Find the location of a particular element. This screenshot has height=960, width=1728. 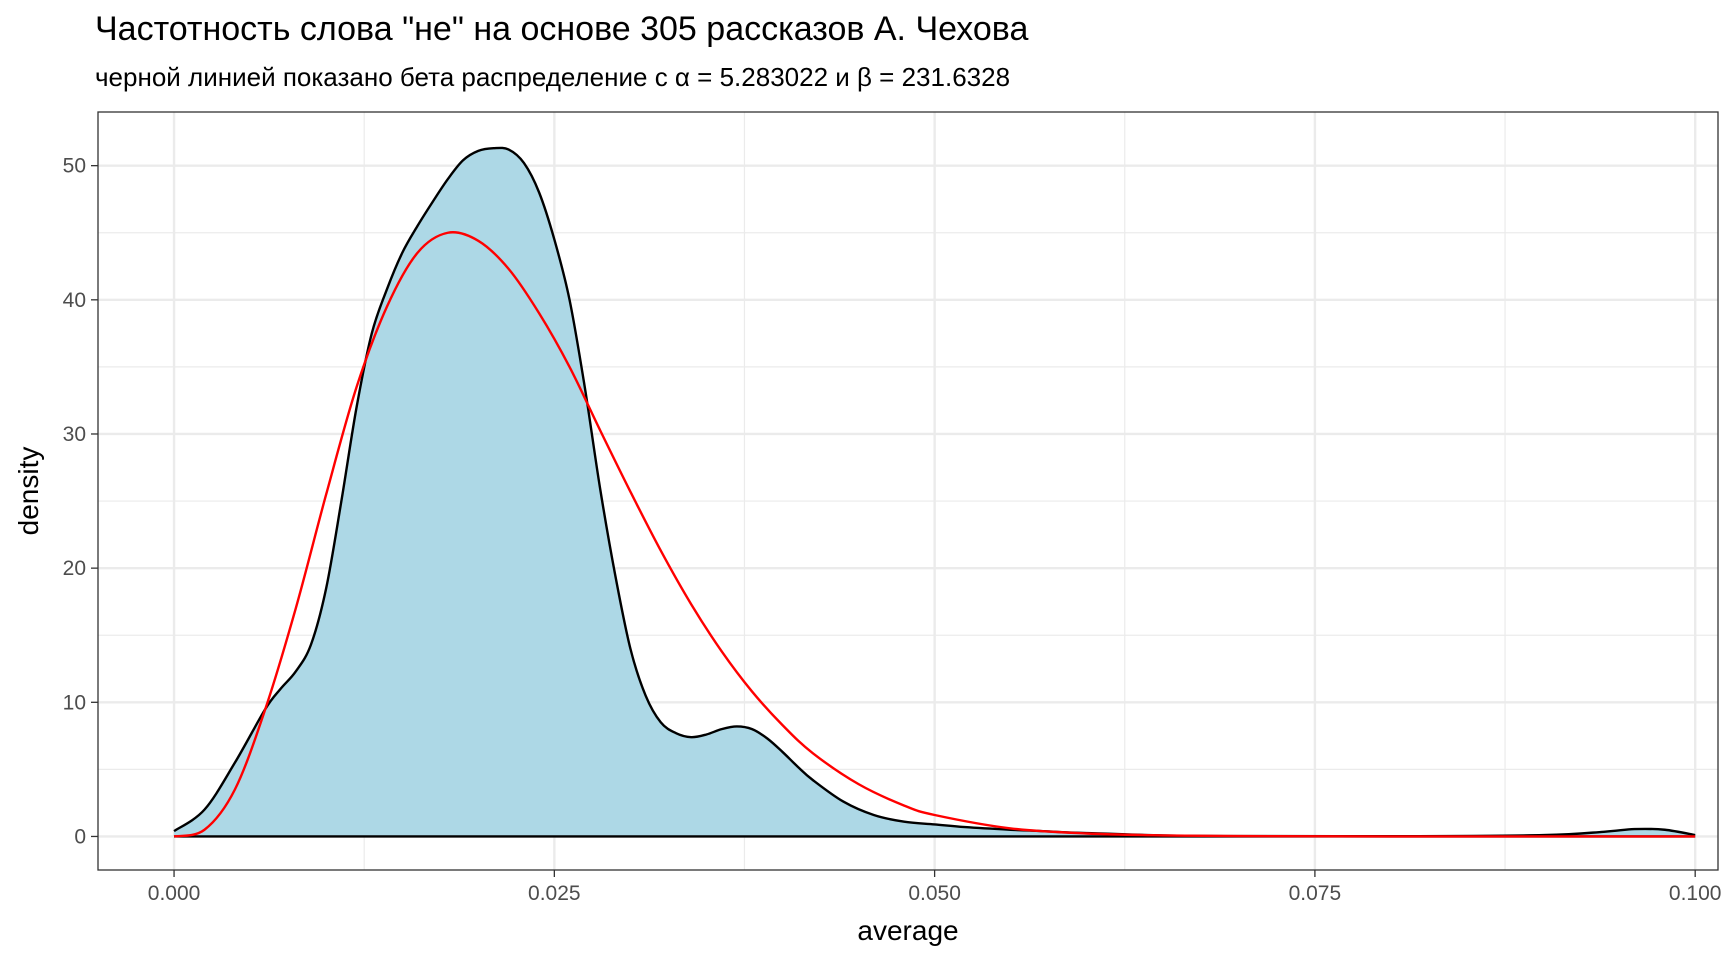

y-tick-label: 20 is located at coordinates (74, 568).